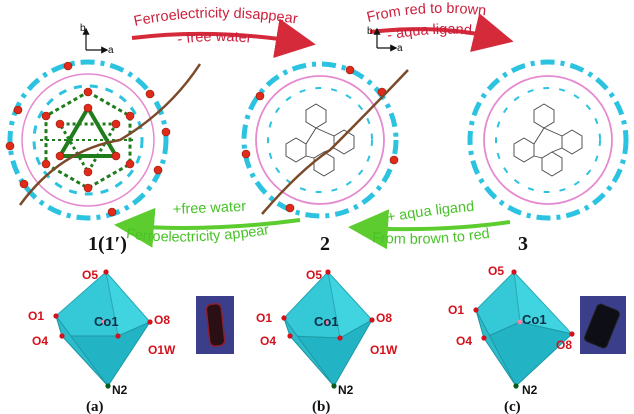 The height and width of the screenshot is (414, 634). What do you see at coordinates (384, 350) in the screenshot?
I see `atom-o1w-b: O1W` at bounding box center [384, 350].